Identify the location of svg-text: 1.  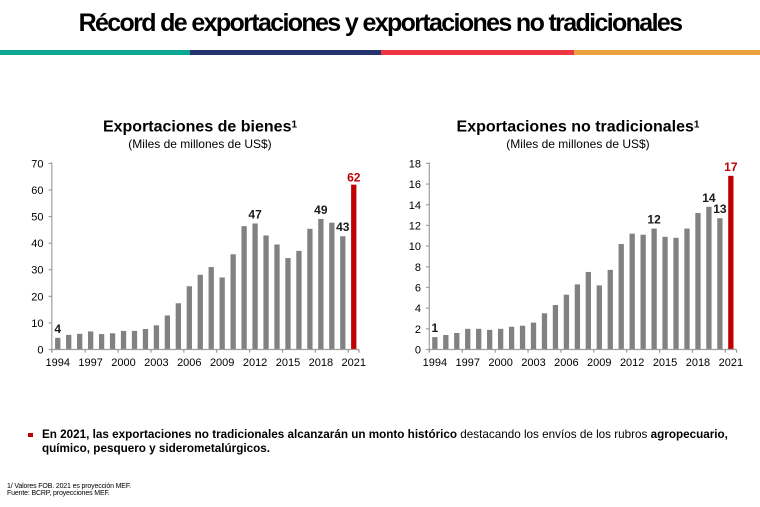
(435, 328).